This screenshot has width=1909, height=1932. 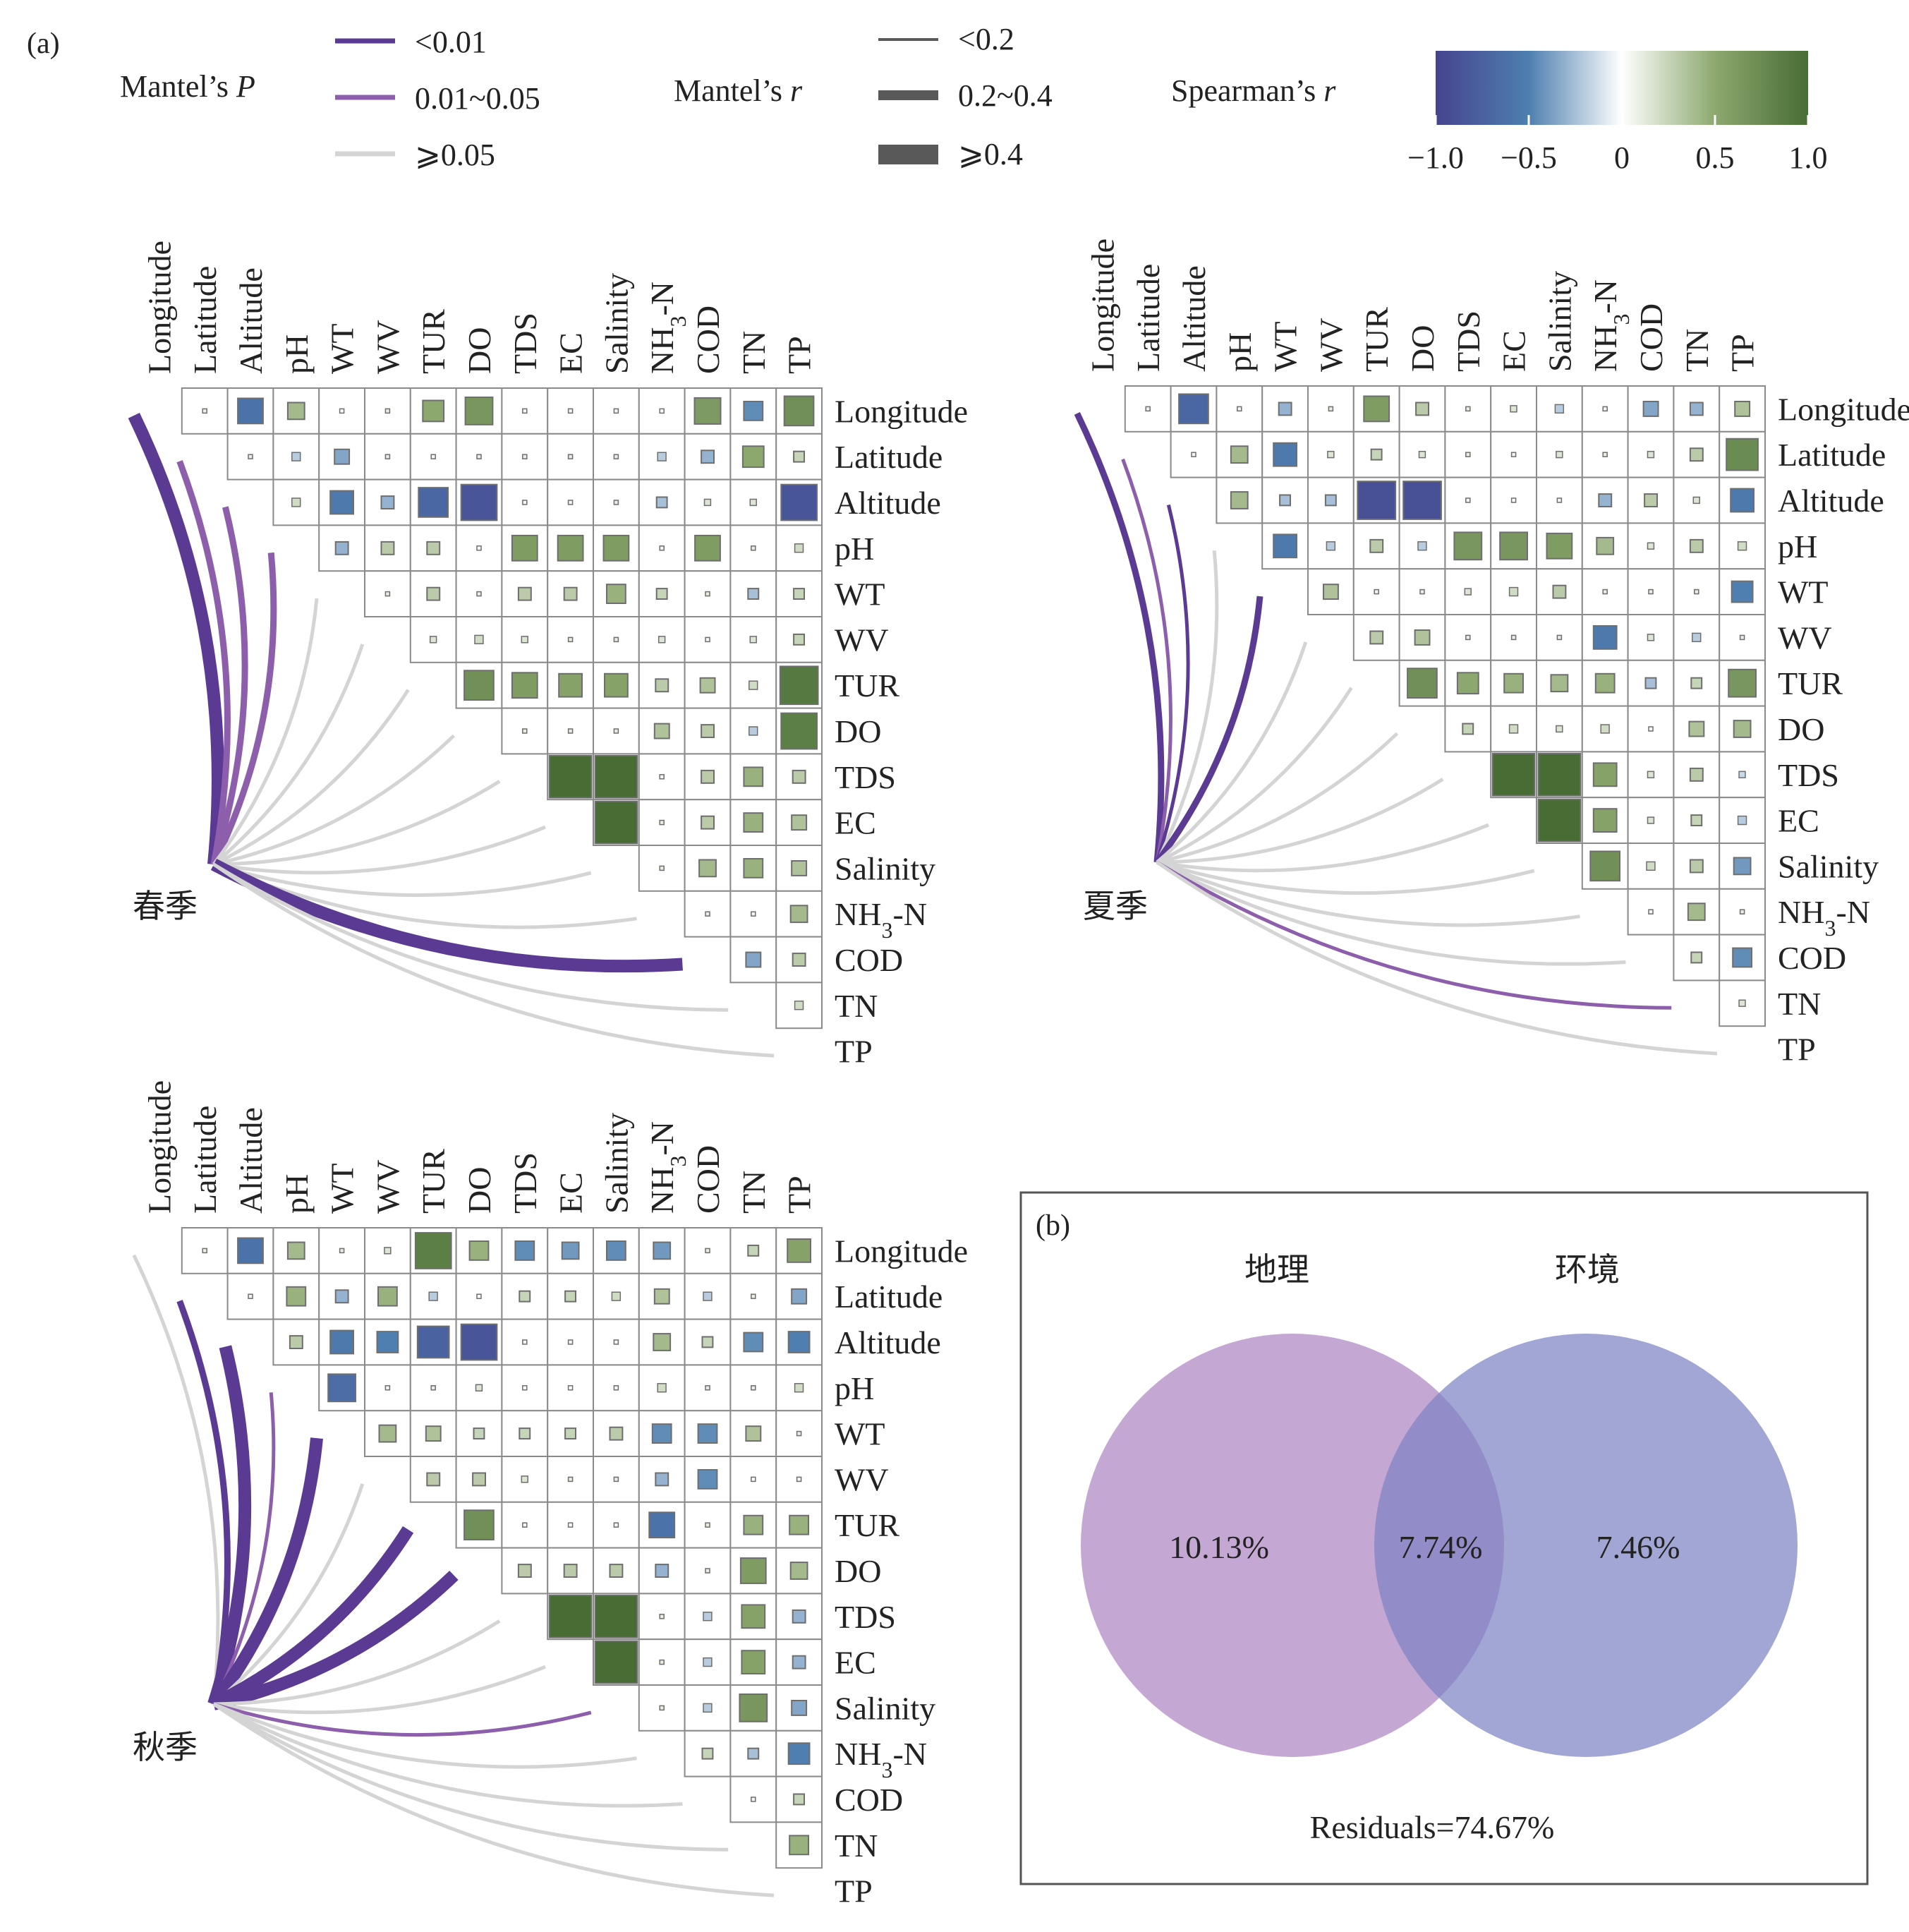 What do you see at coordinates (1240, 352) in the screenshot?
I see `column-label-ph: pH` at bounding box center [1240, 352].